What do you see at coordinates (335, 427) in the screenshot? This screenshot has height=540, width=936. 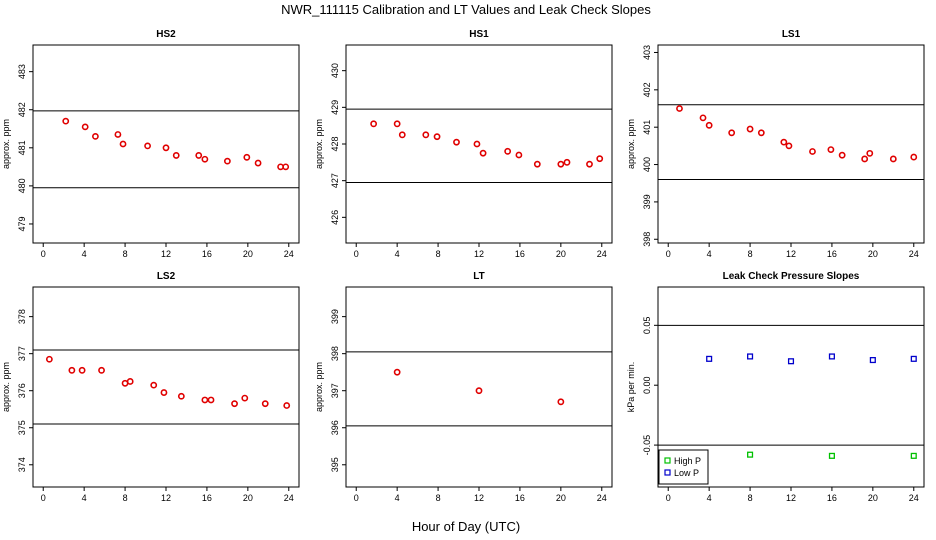 I see `y-tick-label: 396` at bounding box center [335, 427].